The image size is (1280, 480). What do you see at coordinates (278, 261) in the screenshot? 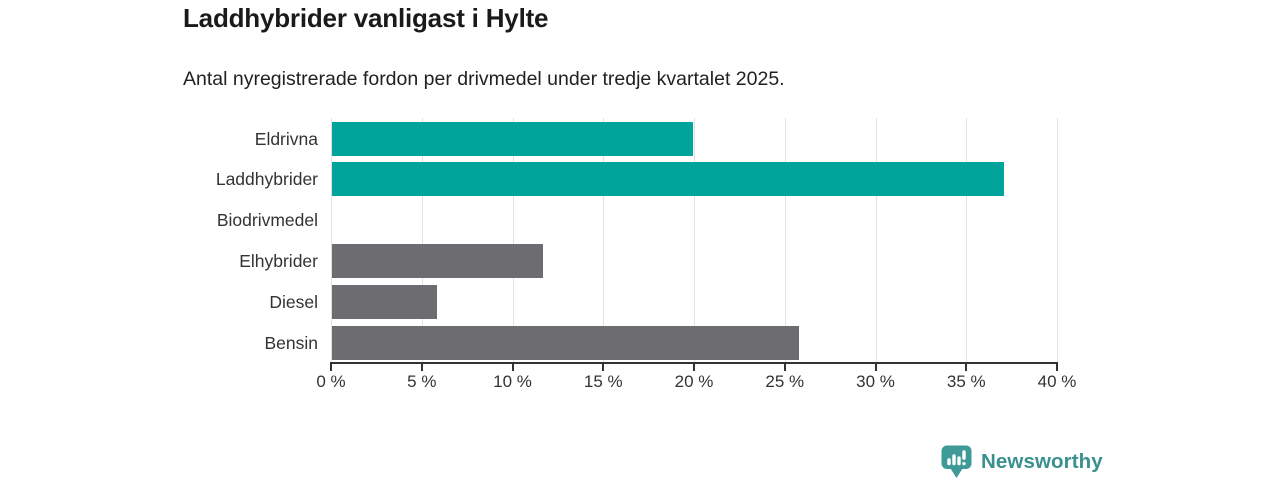
I see `y-label-elhybrider: Elhybrider` at bounding box center [278, 261].